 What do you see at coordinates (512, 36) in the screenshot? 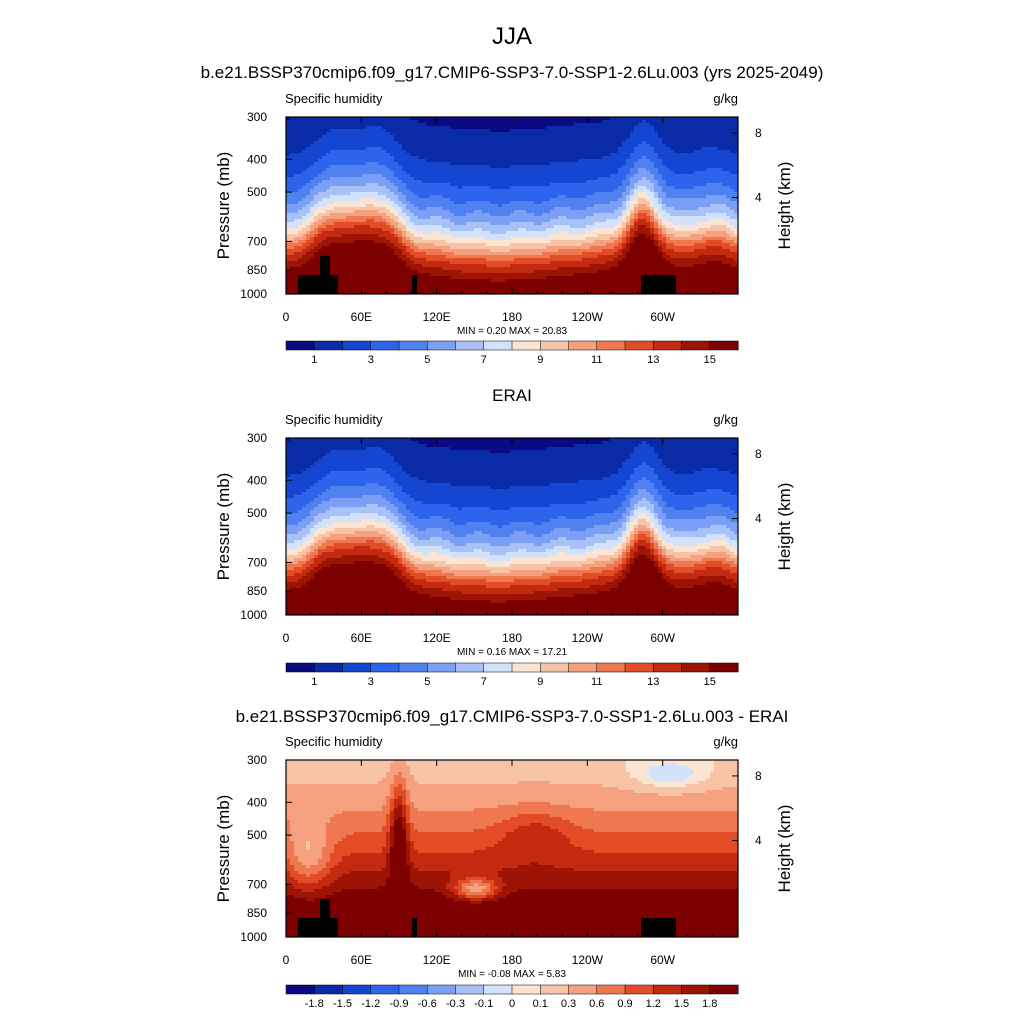
I see `main-title: JJA` at bounding box center [512, 36].